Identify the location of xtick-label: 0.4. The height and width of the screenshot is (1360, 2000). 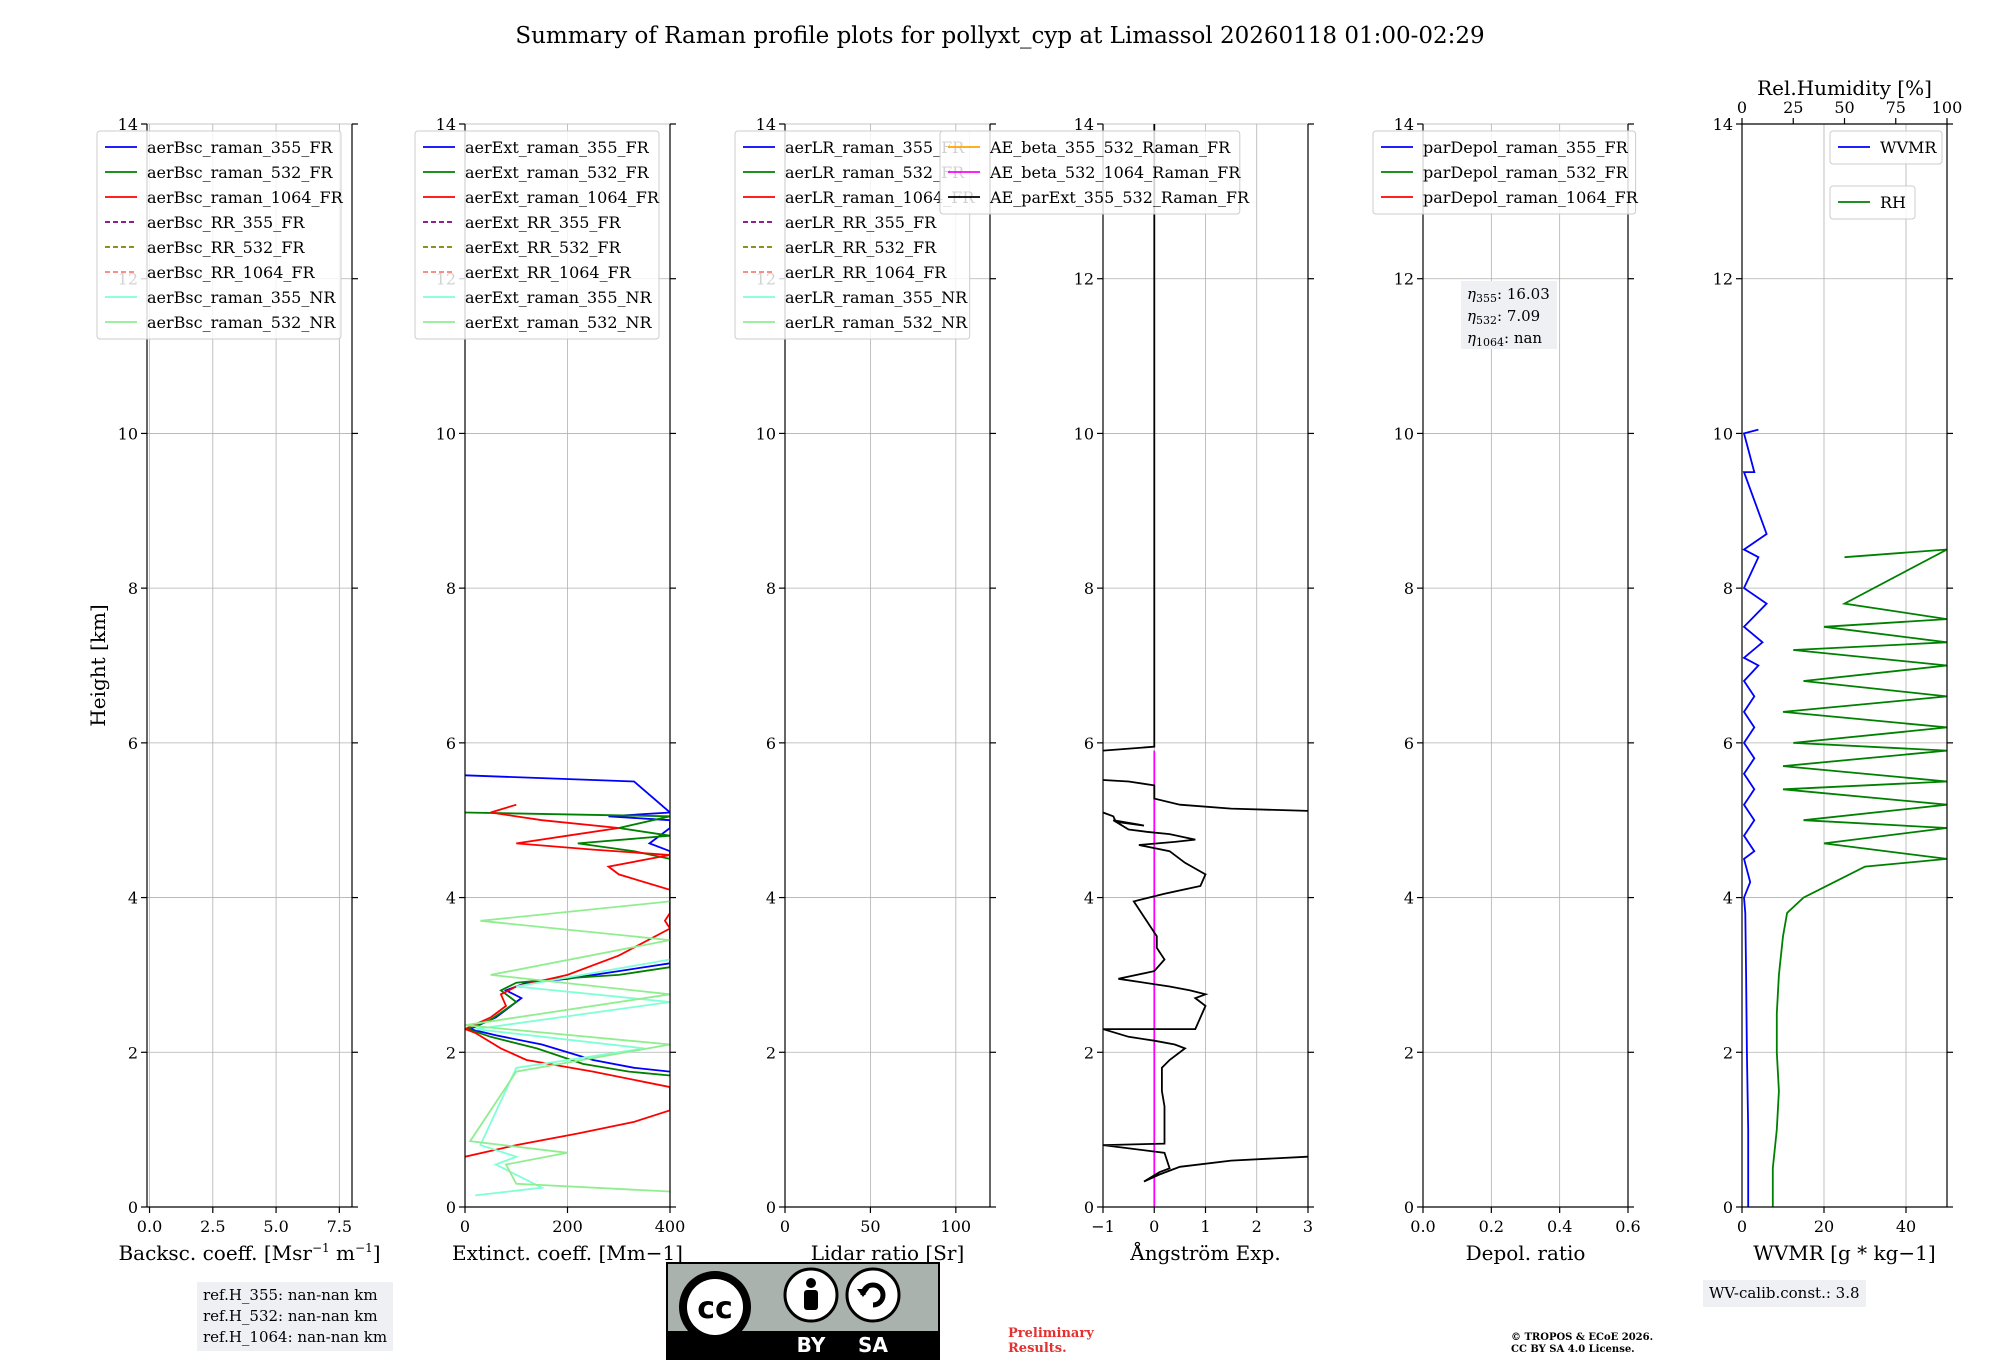
(1559, 1226).